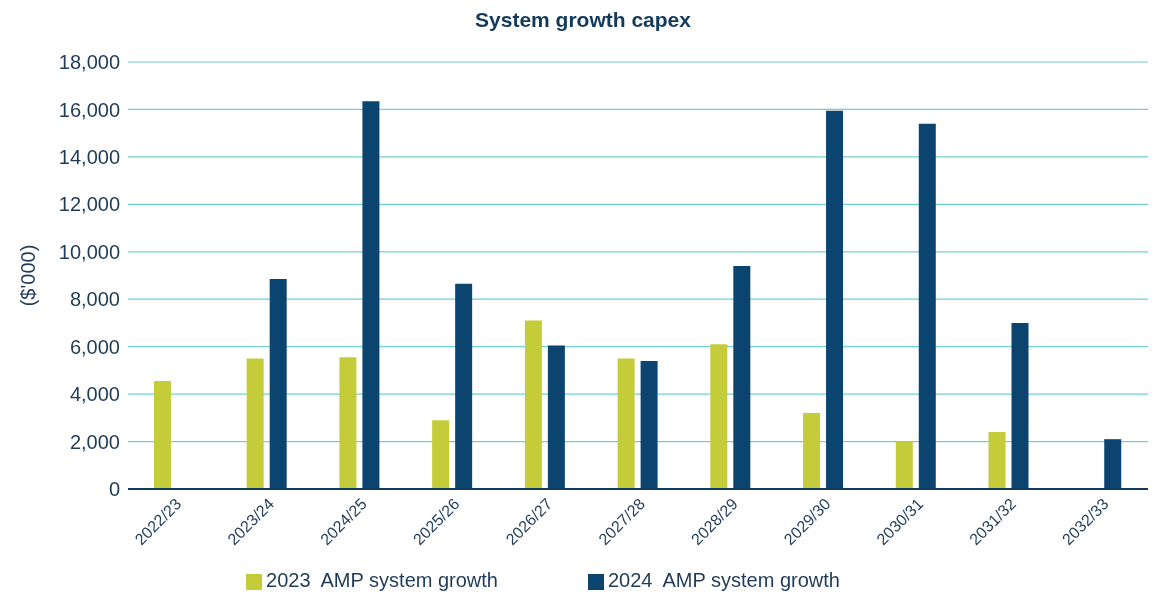 The width and height of the screenshot is (1169, 614). What do you see at coordinates (89, 204) in the screenshot?
I see `y-tick-label: 12,000` at bounding box center [89, 204].